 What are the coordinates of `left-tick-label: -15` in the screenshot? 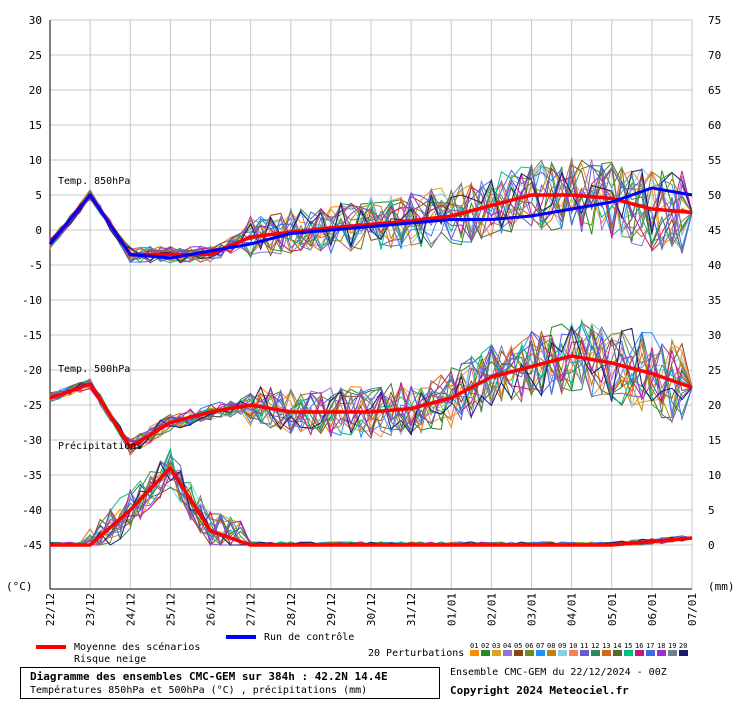 It's located at (32, 335).